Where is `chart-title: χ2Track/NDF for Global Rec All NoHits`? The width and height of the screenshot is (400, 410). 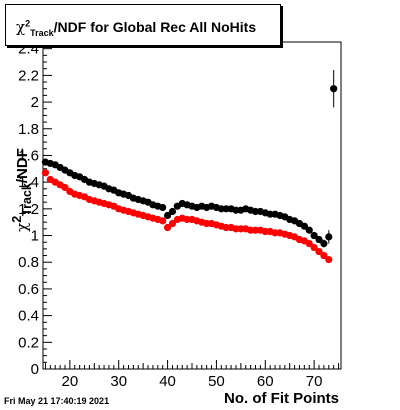 chart-title: χ2Track/NDF for Global Rec All NoHits is located at coordinates (136, 28).